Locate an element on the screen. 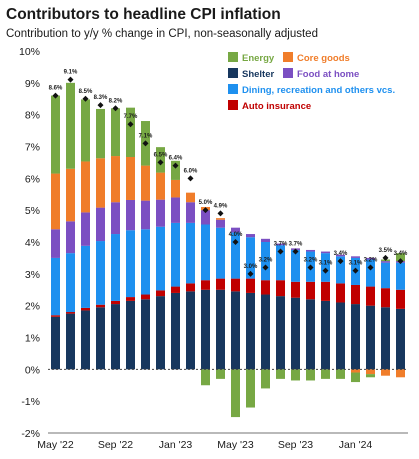 This screenshot has width=419, height=459. headline-cpi-label: 3.0% is located at coordinates (251, 267).